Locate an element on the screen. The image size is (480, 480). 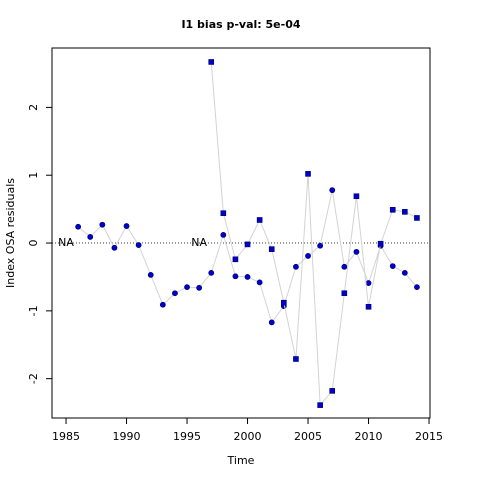
x-tick-label: 1985 is located at coordinates (66, 436).